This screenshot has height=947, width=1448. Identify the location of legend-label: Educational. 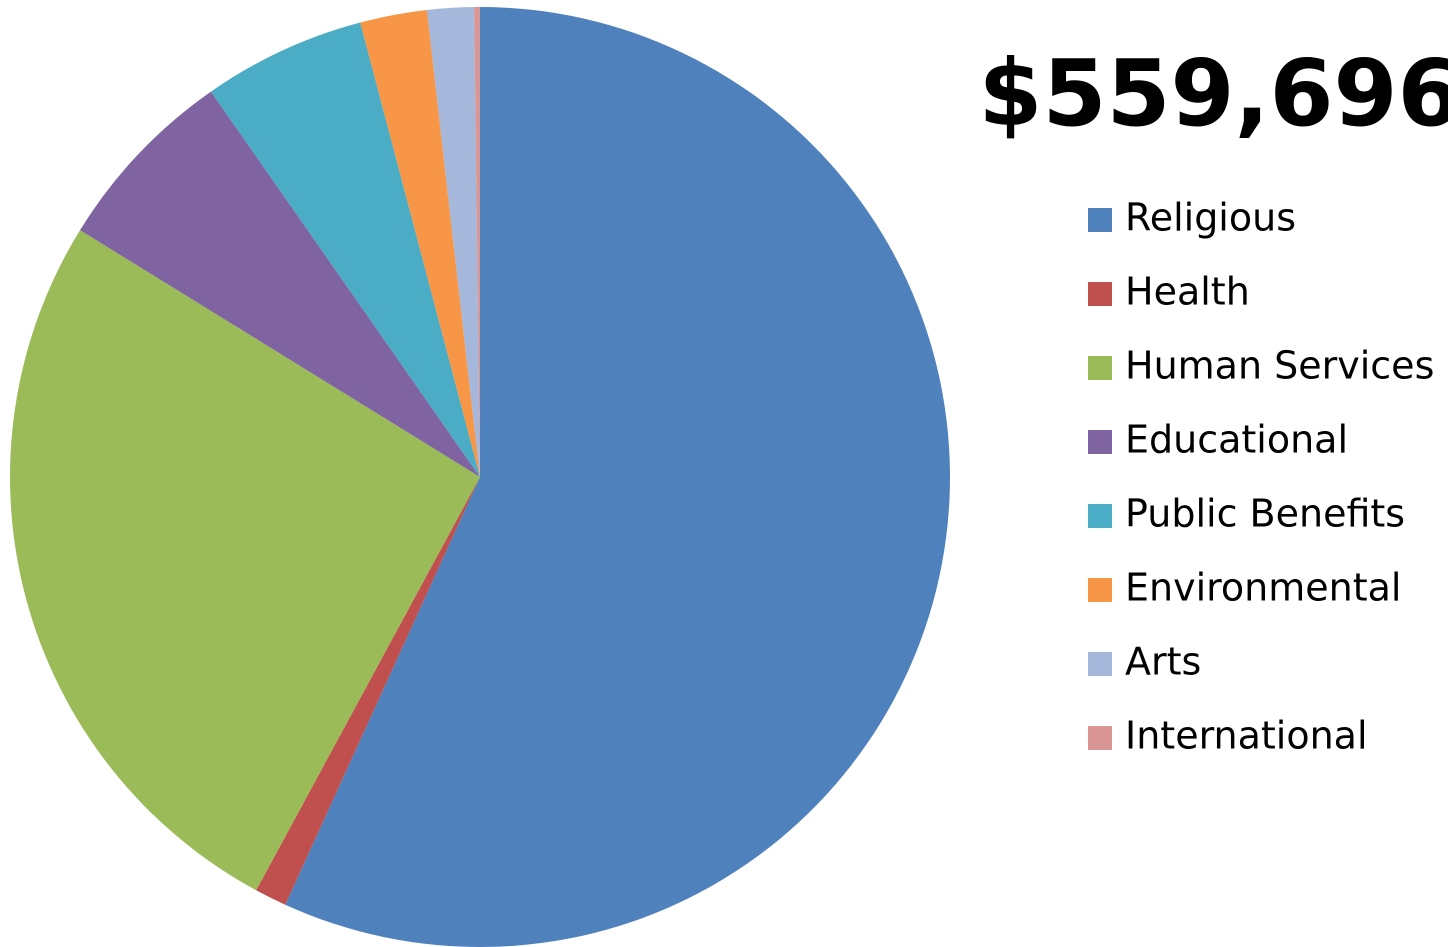
(1236, 440).